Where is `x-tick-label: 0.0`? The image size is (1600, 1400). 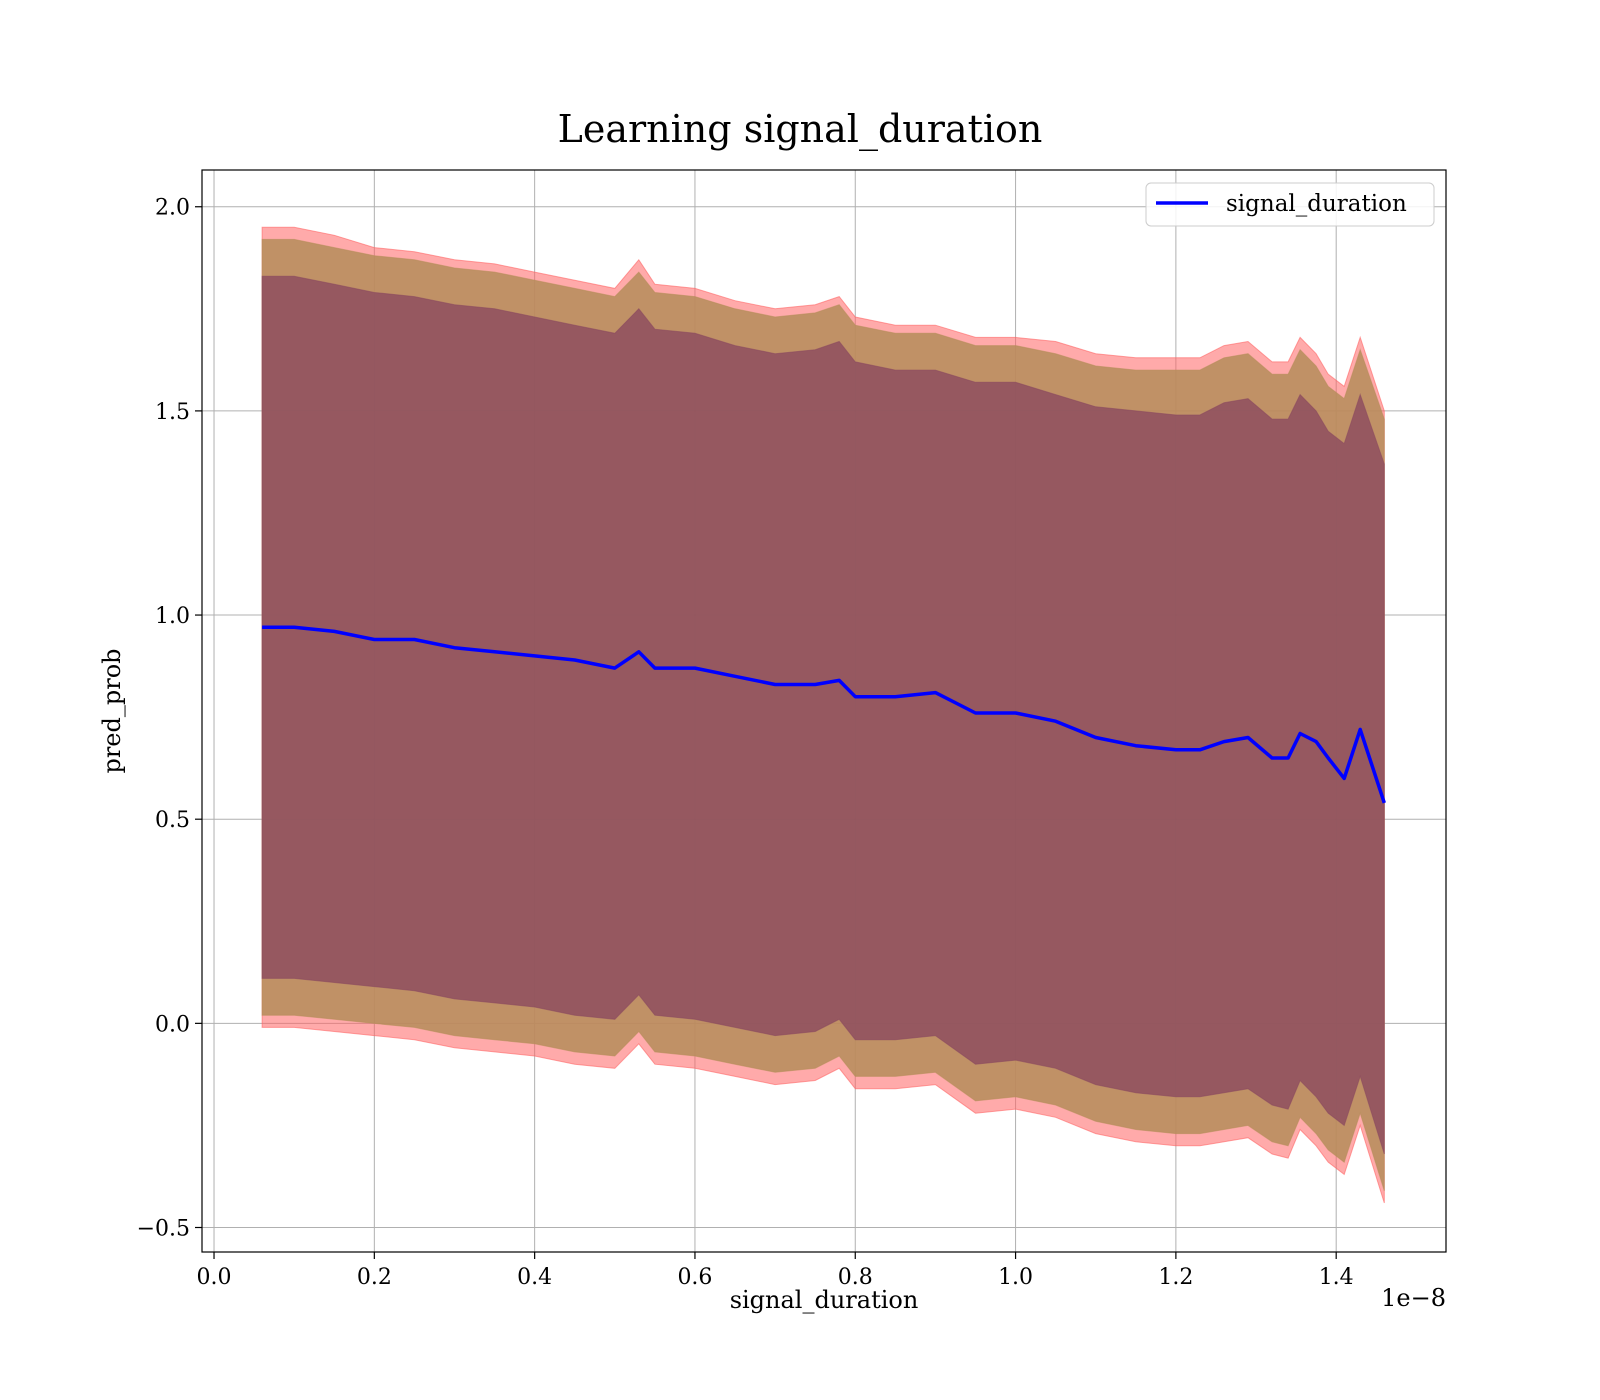 x-tick-label: 0.0 is located at coordinates (214, 1277).